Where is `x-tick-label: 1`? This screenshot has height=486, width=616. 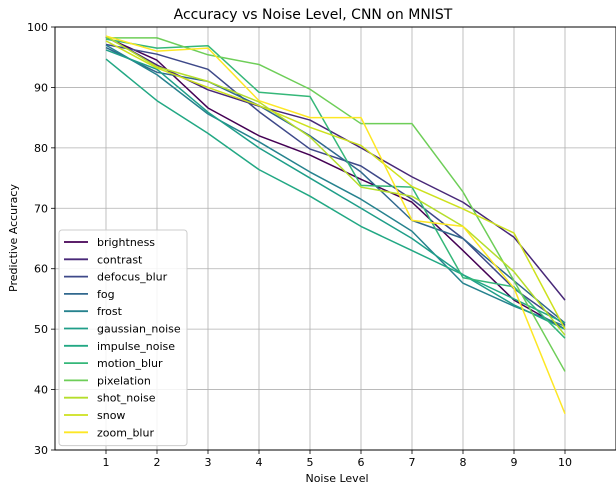 x-tick-label: 1 is located at coordinates (106, 462).